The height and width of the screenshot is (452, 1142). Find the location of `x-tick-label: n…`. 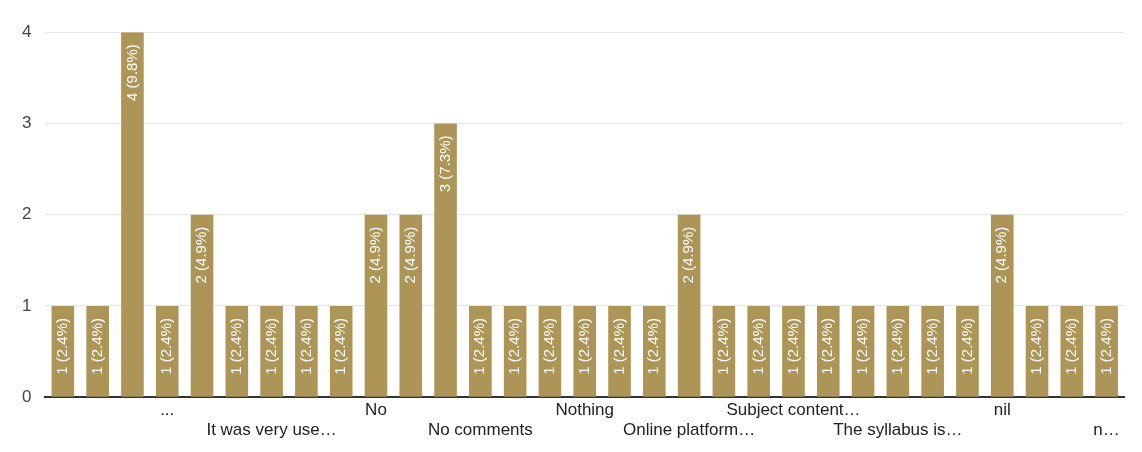

x-tick-label: n… is located at coordinates (1106, 430).